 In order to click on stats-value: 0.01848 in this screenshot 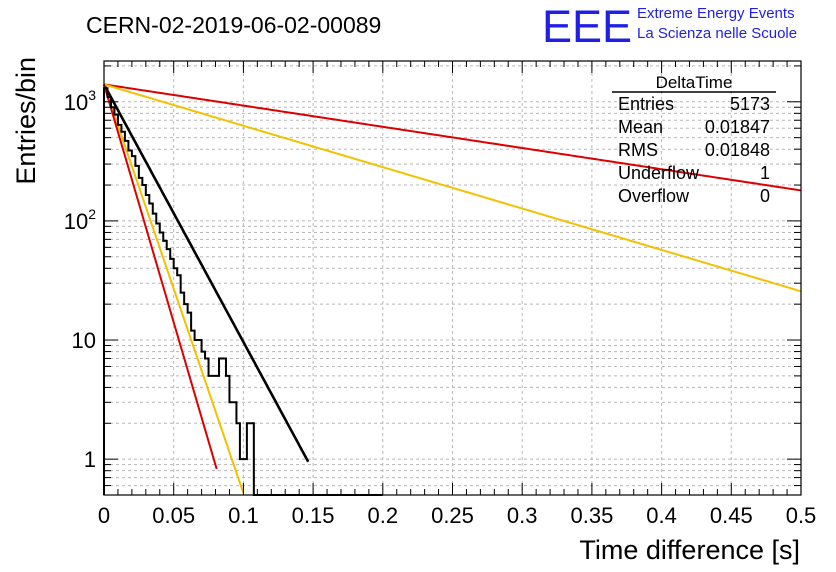, I will do `click(737, 150)`.